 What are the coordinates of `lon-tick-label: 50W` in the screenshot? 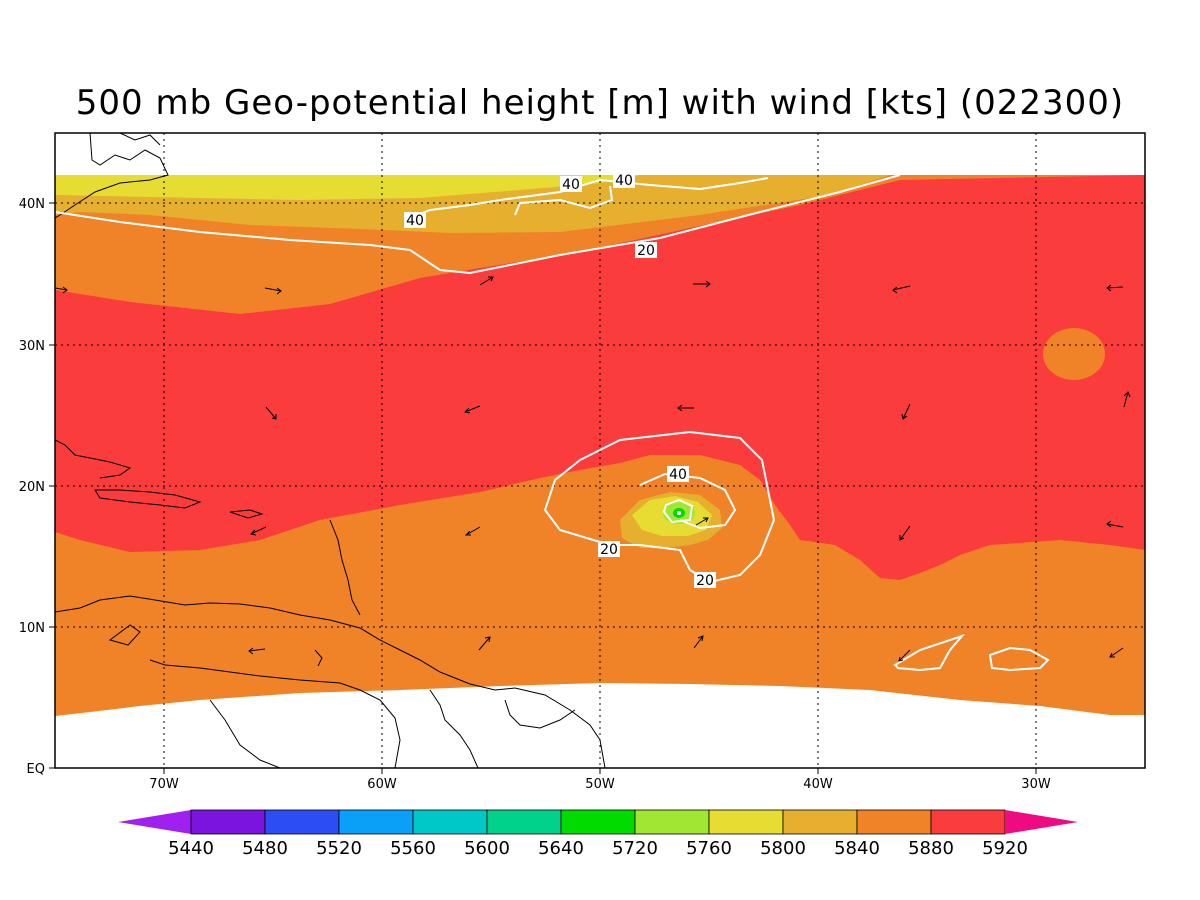 It's located at (600, 784).